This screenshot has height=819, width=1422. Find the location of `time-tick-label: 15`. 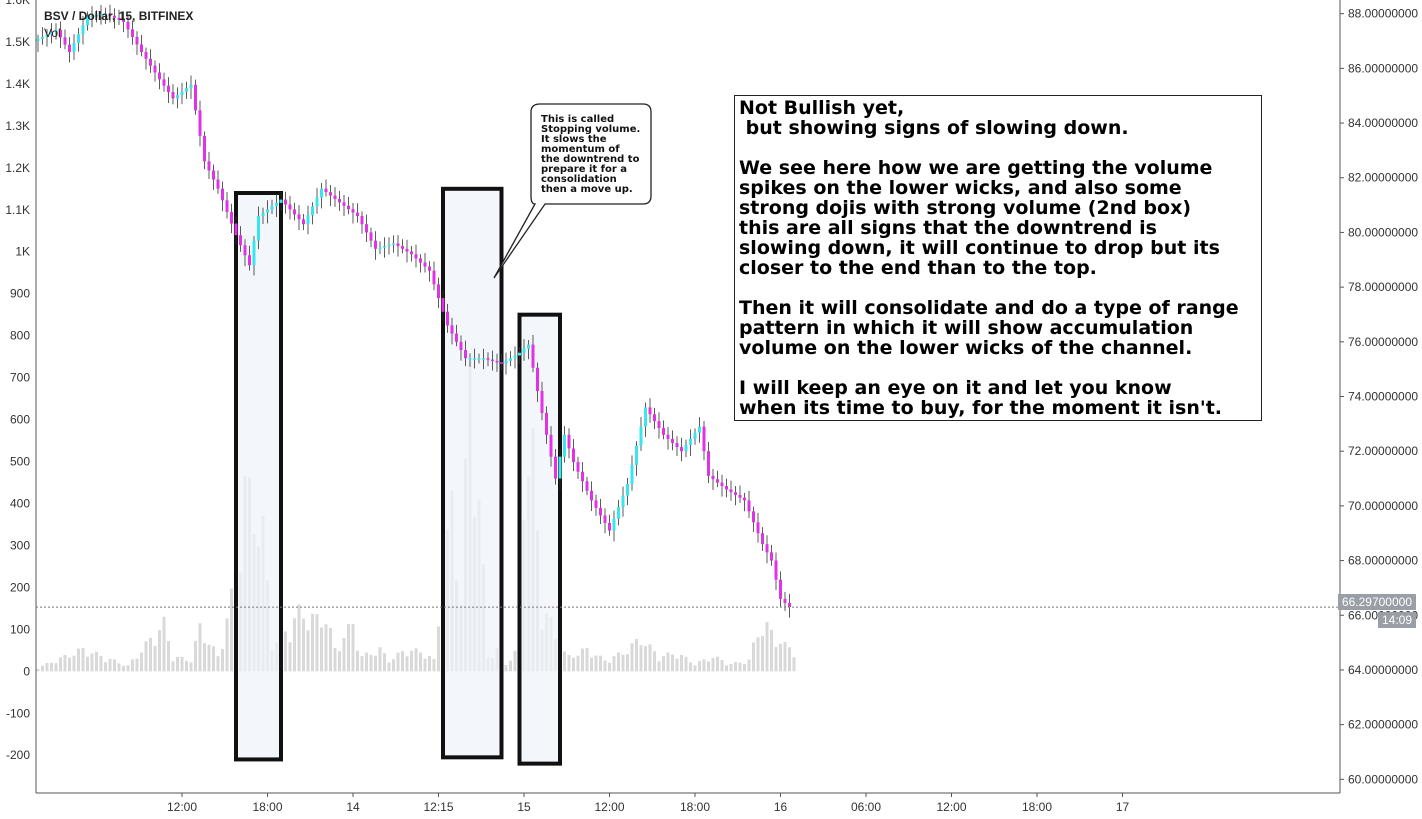

time-tick-label: 15 is located at coordinates (524, 807).